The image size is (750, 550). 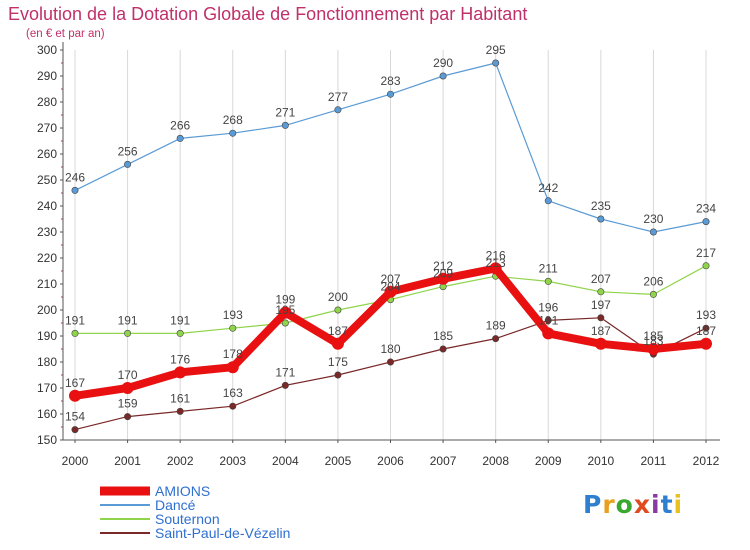 I want to click on data-label-amions-2012: 187, so click(x=706, y=331).